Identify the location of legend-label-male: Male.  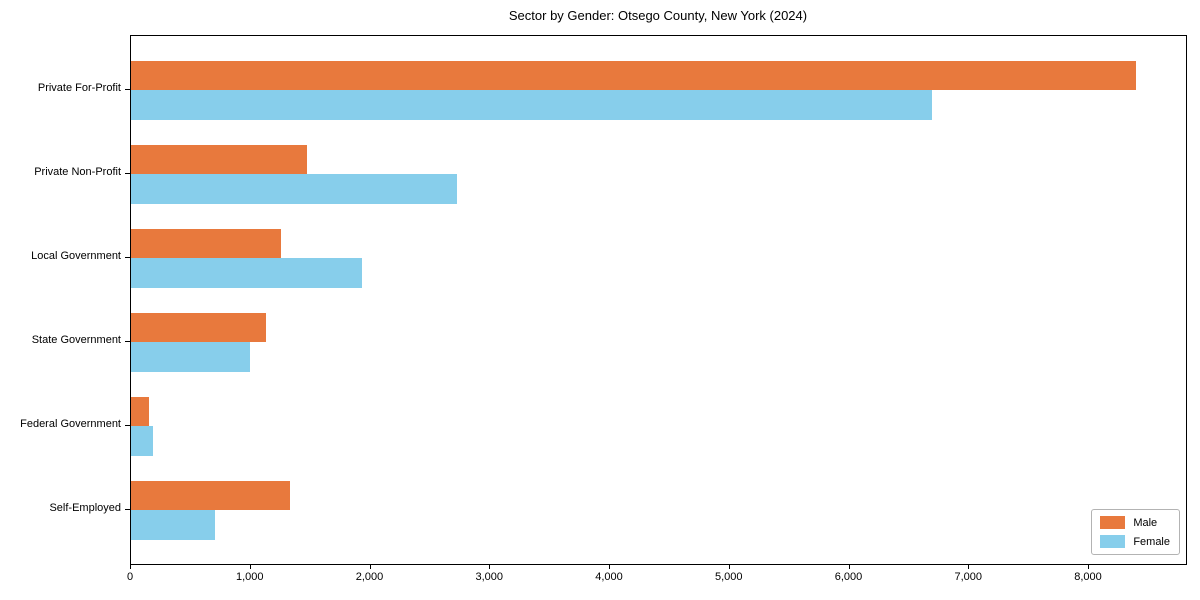
(1145, 522).